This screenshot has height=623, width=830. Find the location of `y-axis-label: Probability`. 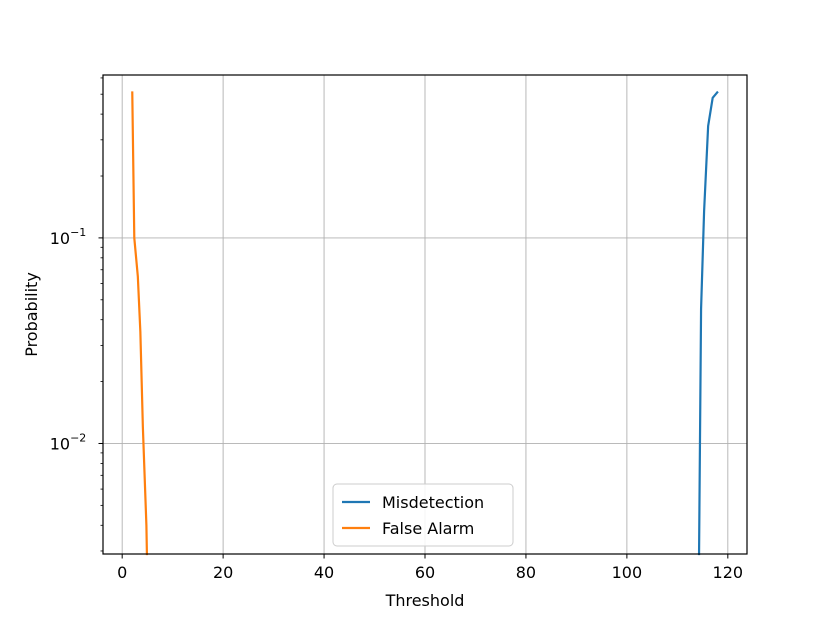

y-axis-label: Probability is located at coordinates (31, 314).